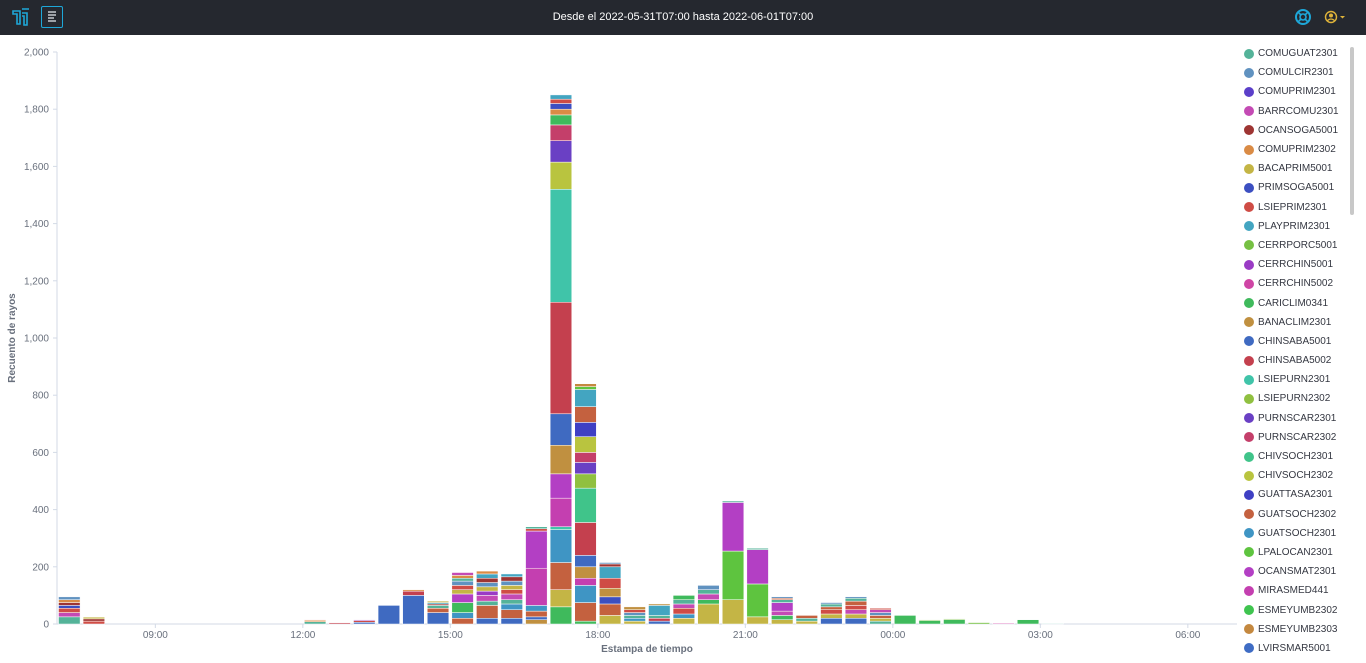 The width and height of the screenshot is (1366, 663). Describe the element at coordinates (1292, 609) in the screenshot. I see `legend-item: ESMEYUMB2302` at that location.